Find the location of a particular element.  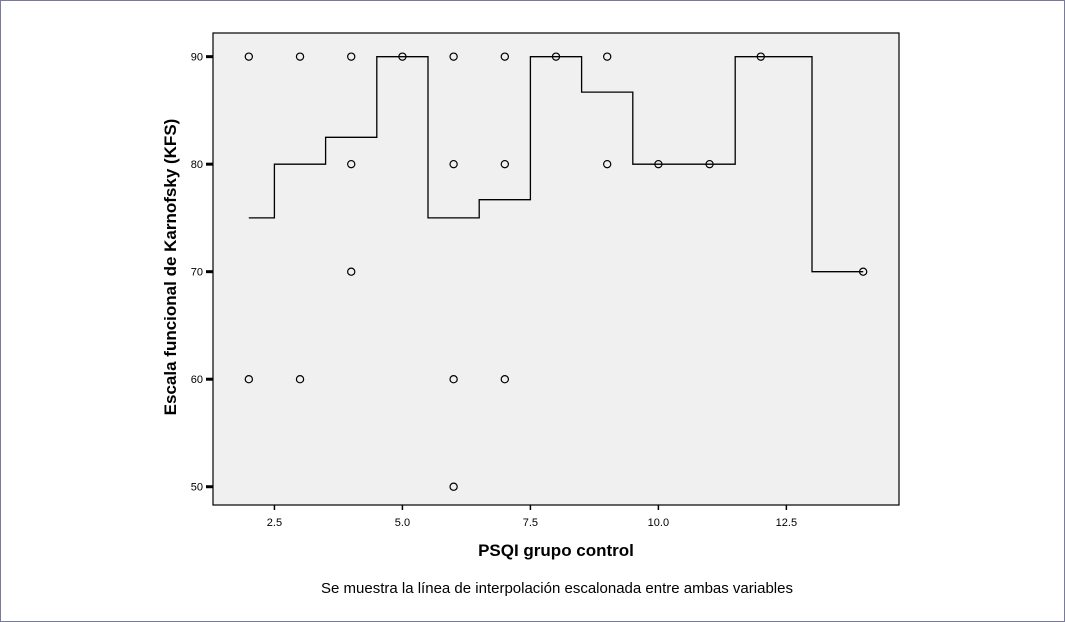

y-tick-label: 80 is located at coordinates (197, 165).